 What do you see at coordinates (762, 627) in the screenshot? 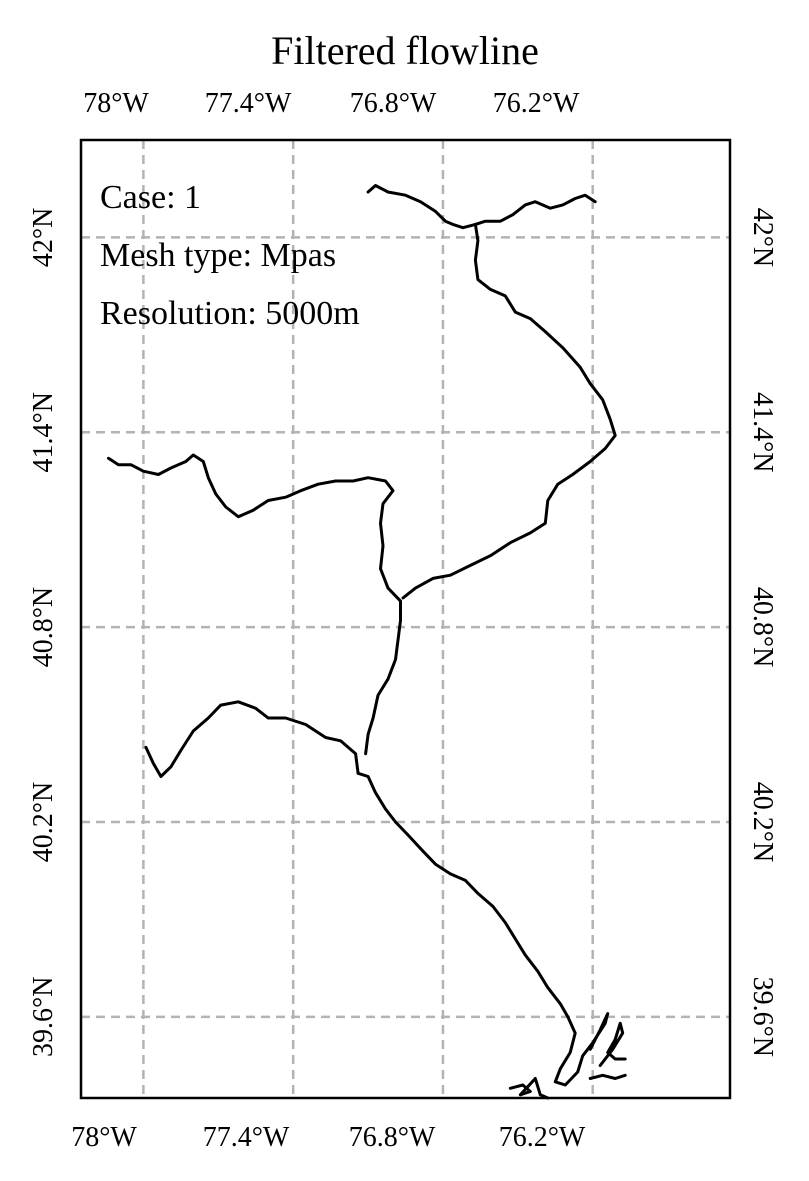
I see `lat-tick-right-2: 40.8°N` at bounding box center [762, 627].